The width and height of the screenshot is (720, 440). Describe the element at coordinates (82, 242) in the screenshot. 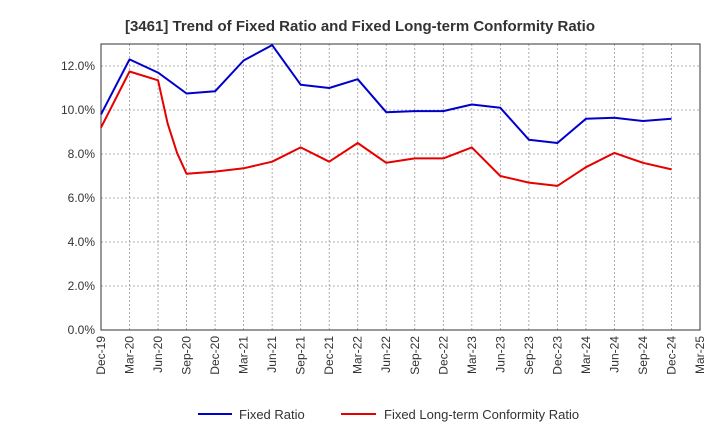

I see `y-tick-label: 4.0%` at that location.